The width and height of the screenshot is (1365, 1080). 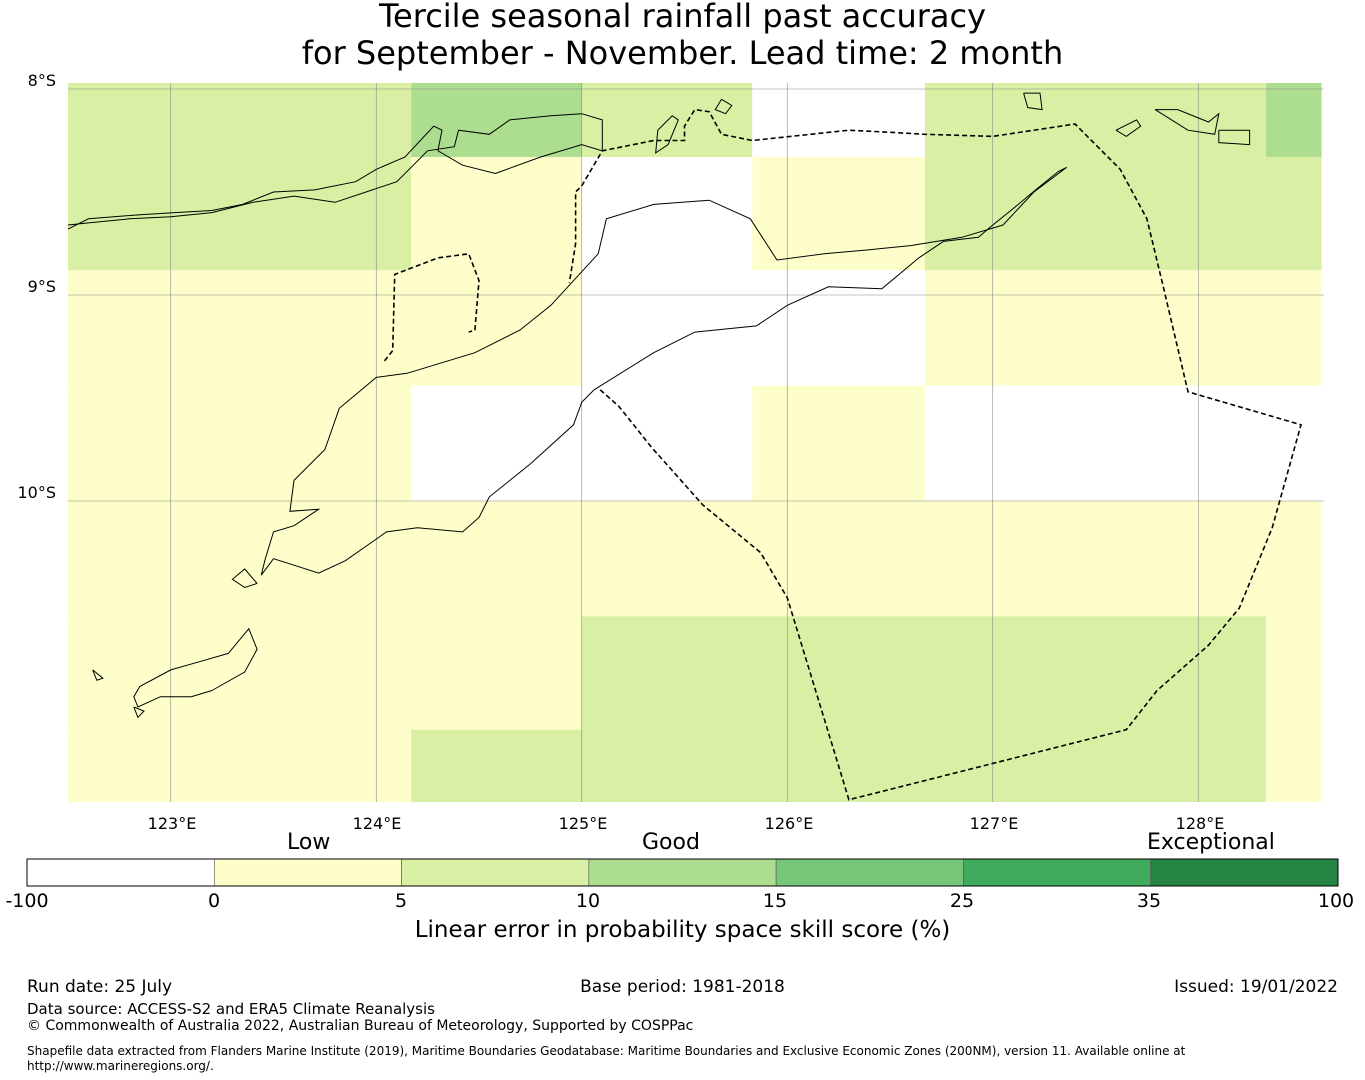 I want to click on base-period: Base period: 1981-2018, so click(x=682, y=987).